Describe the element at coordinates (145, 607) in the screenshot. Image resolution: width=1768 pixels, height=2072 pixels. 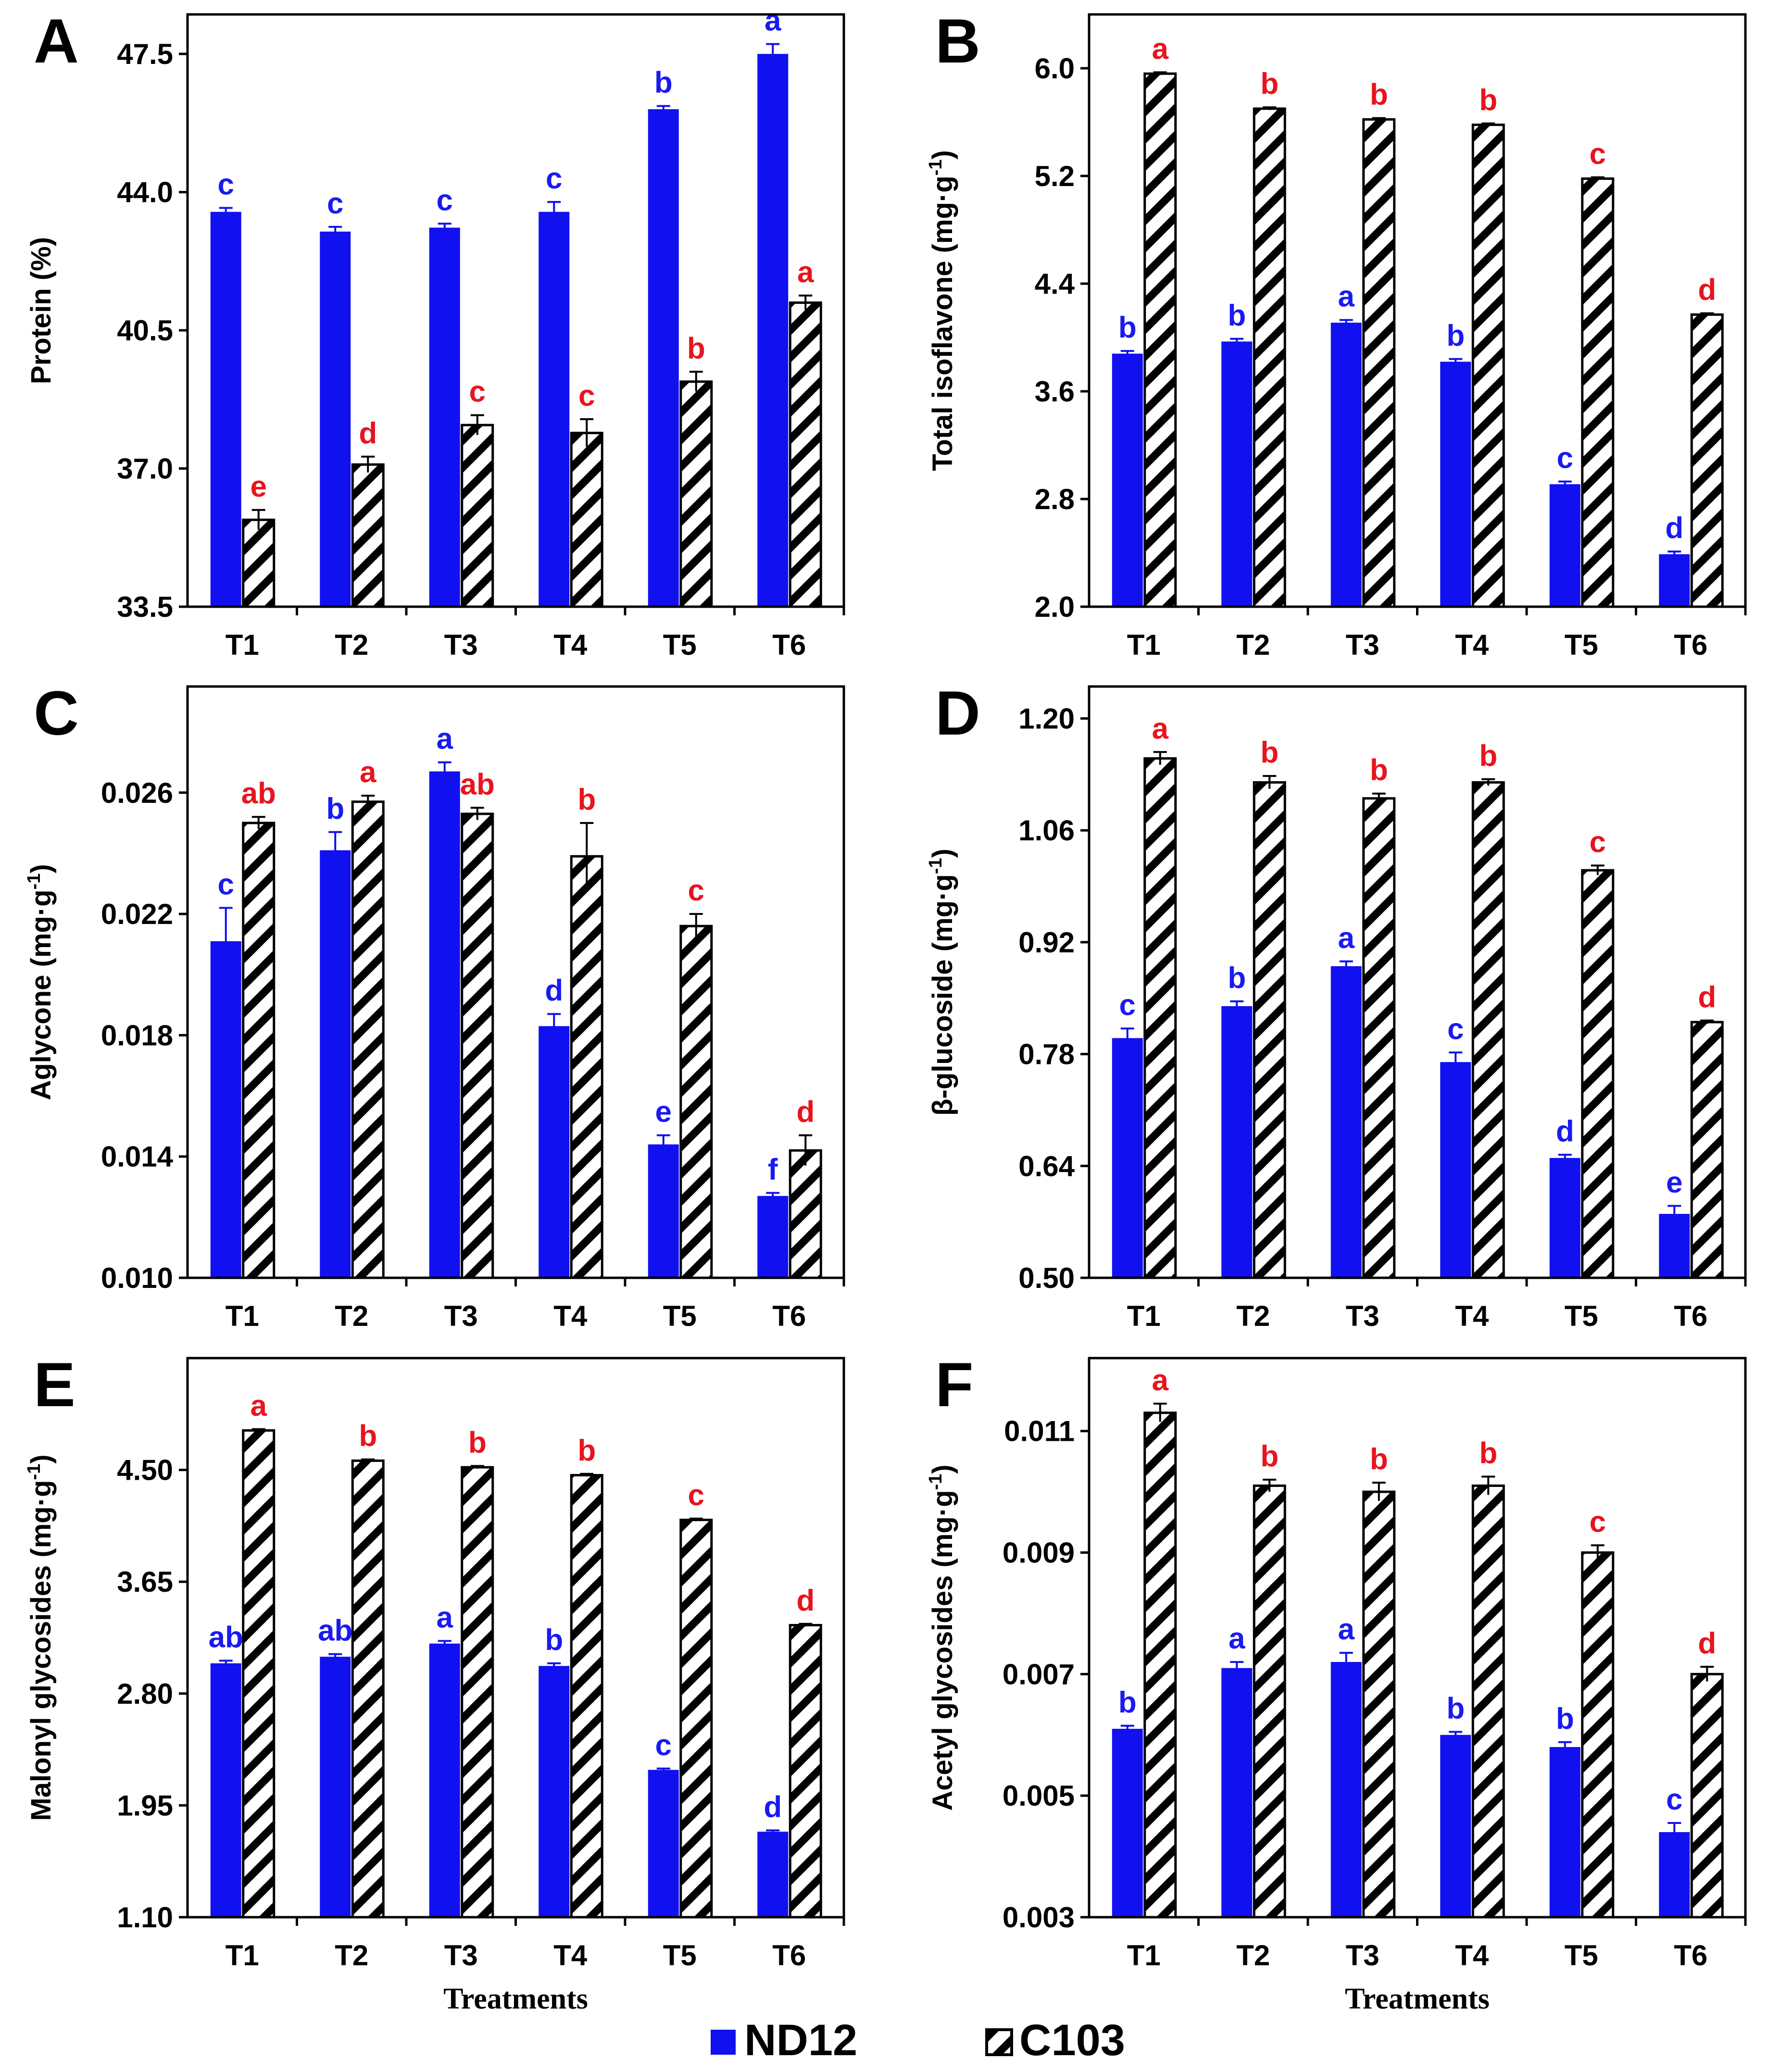
I see `y-tick-label: 33.5` at that location.